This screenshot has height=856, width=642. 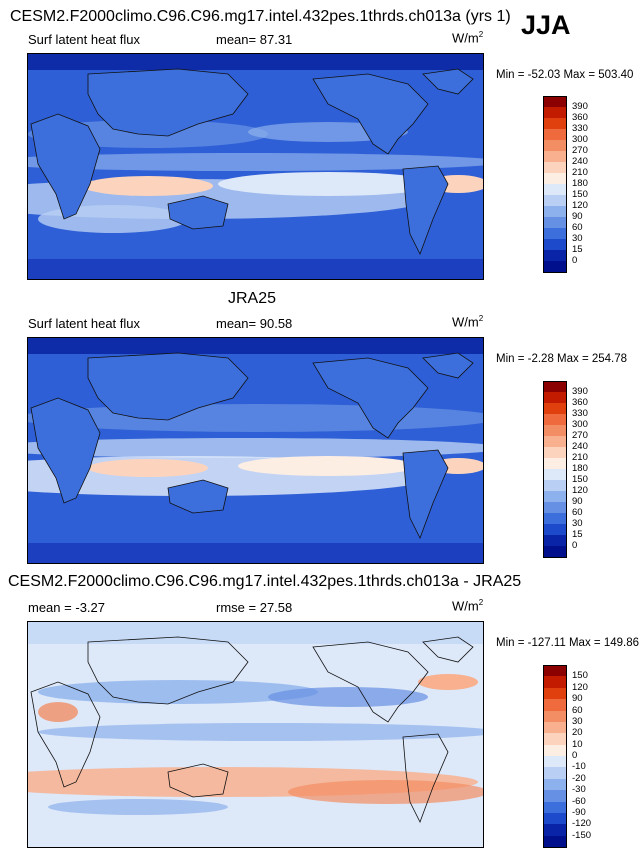 What do you see at coordinates (567, 643) in the screenshot?
I see `diff-minmax: Min = -127.11 Max = 149.86` at bounding box center [567, 643].